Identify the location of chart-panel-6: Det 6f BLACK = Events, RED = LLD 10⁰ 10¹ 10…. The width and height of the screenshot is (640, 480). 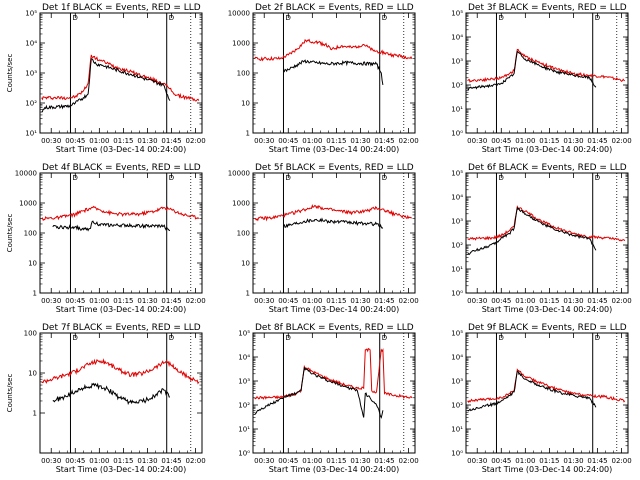
(541, 238).